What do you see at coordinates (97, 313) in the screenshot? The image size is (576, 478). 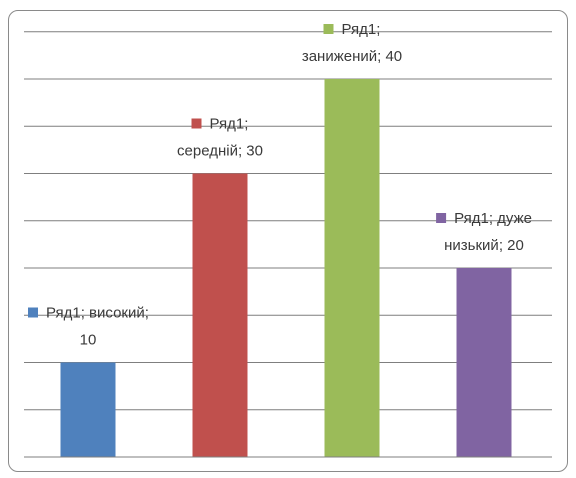 I see `data-label-line1: Ряд1; високий;` at bounding box center [97, 313].